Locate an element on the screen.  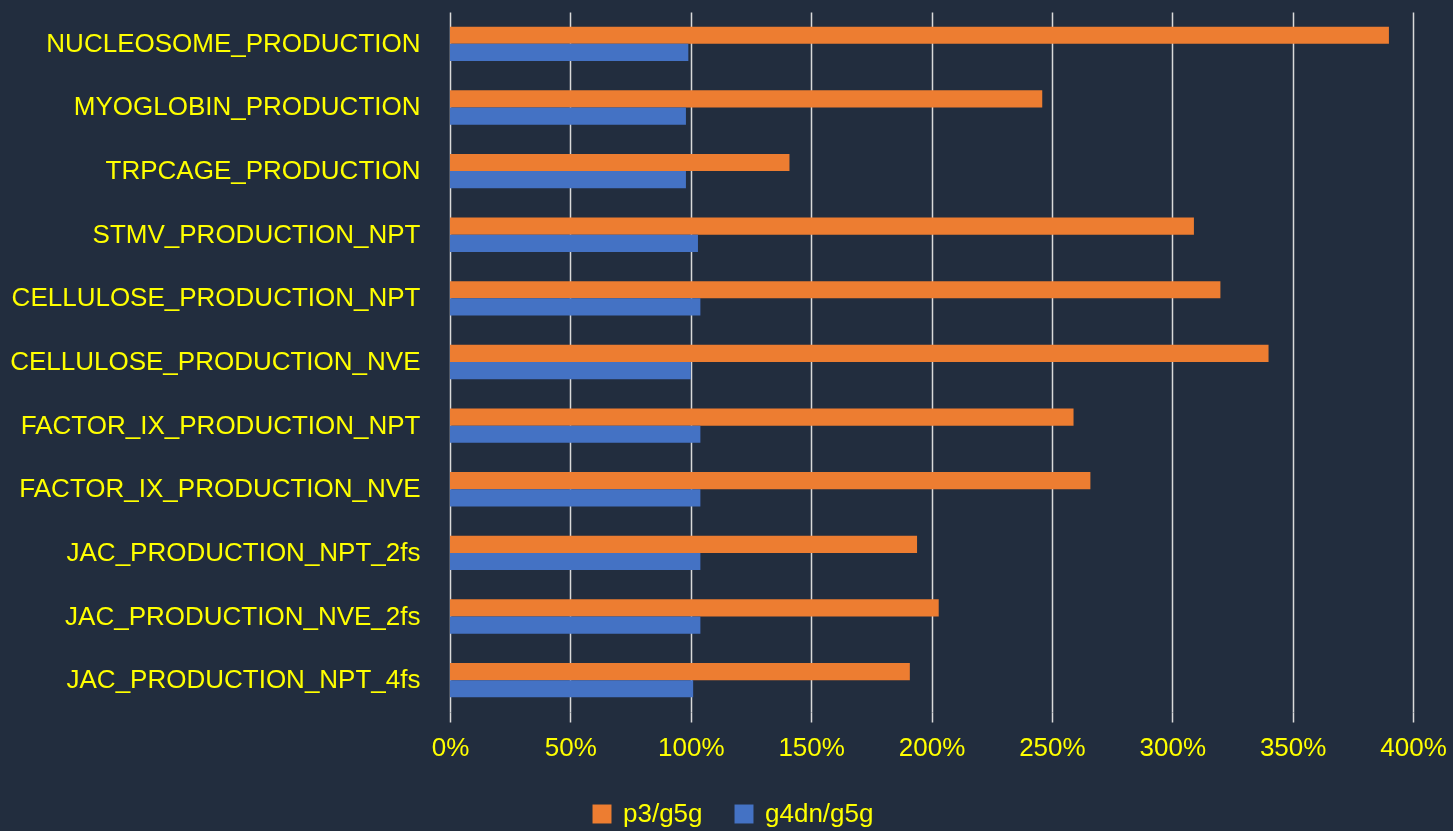
legend-label: p3/g5g is located at coordinates (663, 813).